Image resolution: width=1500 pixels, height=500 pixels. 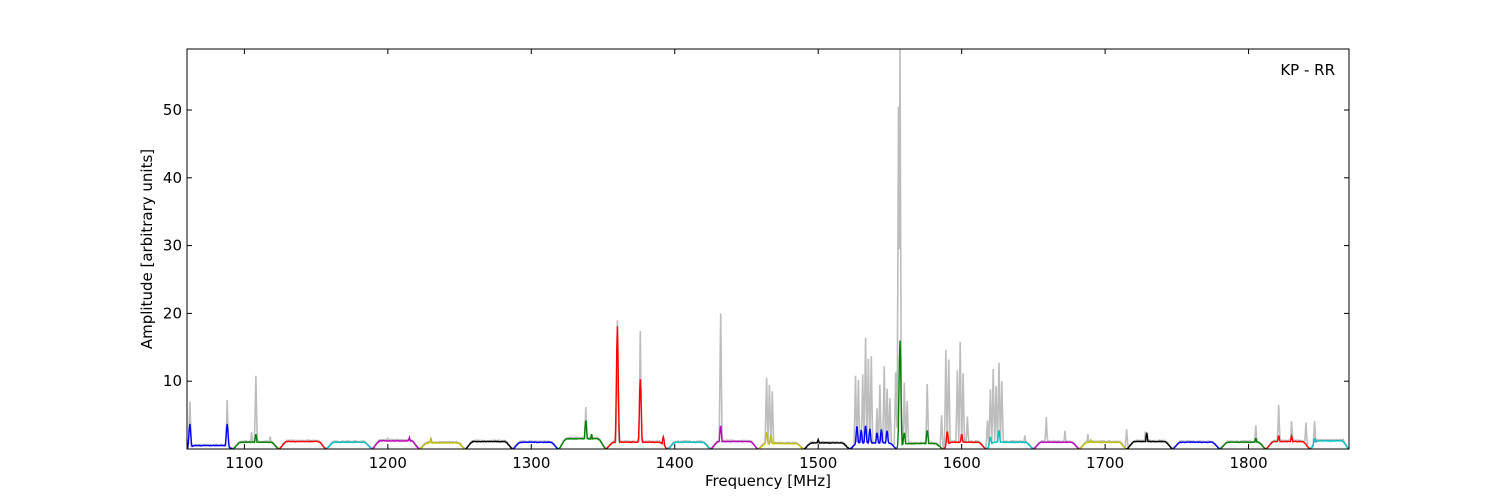 What do you see at coordinates (675, 463) in the screenshot?
I see `x-tick-label: 1400` at bounding box center [675, 463].